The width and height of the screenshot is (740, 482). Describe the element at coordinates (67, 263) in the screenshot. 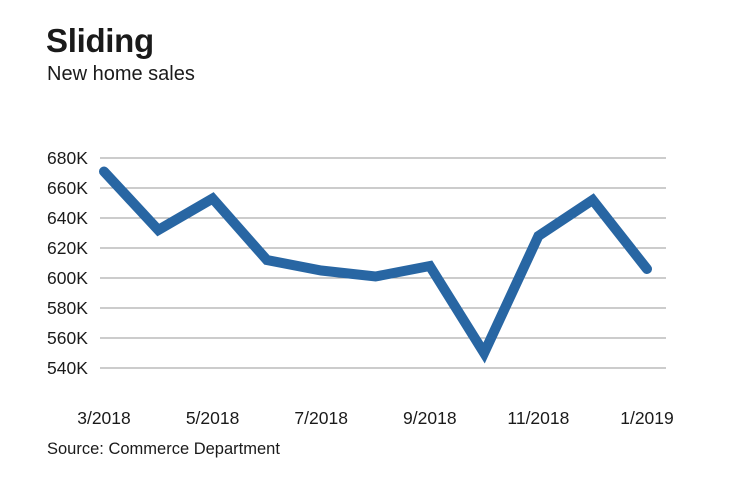

I see `y-axis-tick-labels: 680K 660K 640K 620K 600K 580K 560K 540K` at that location.